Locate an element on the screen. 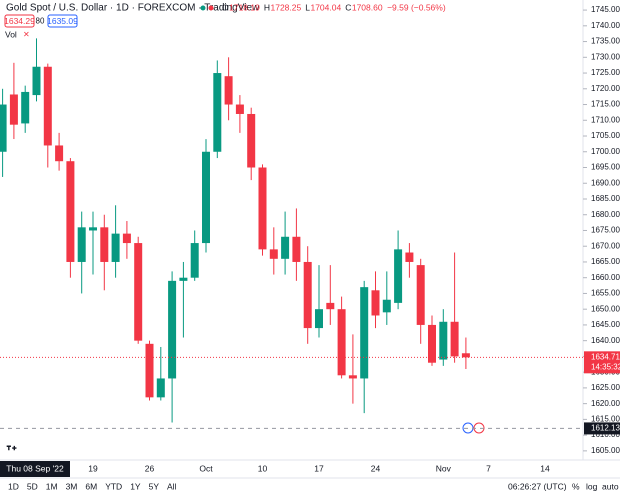  legend-value: 1718.19 is located at coordinates (244, 7).